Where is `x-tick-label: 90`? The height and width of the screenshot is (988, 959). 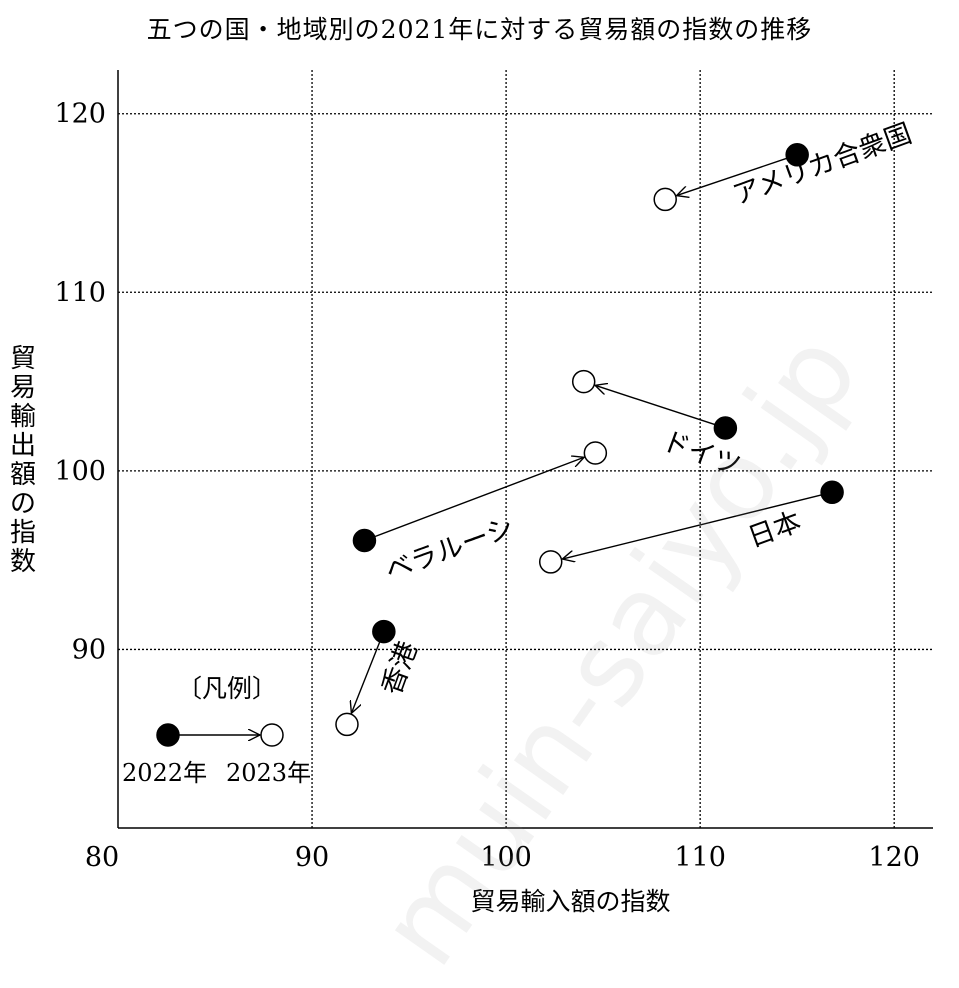
x-tick-label: 90 is located at coordinates (312, 857).